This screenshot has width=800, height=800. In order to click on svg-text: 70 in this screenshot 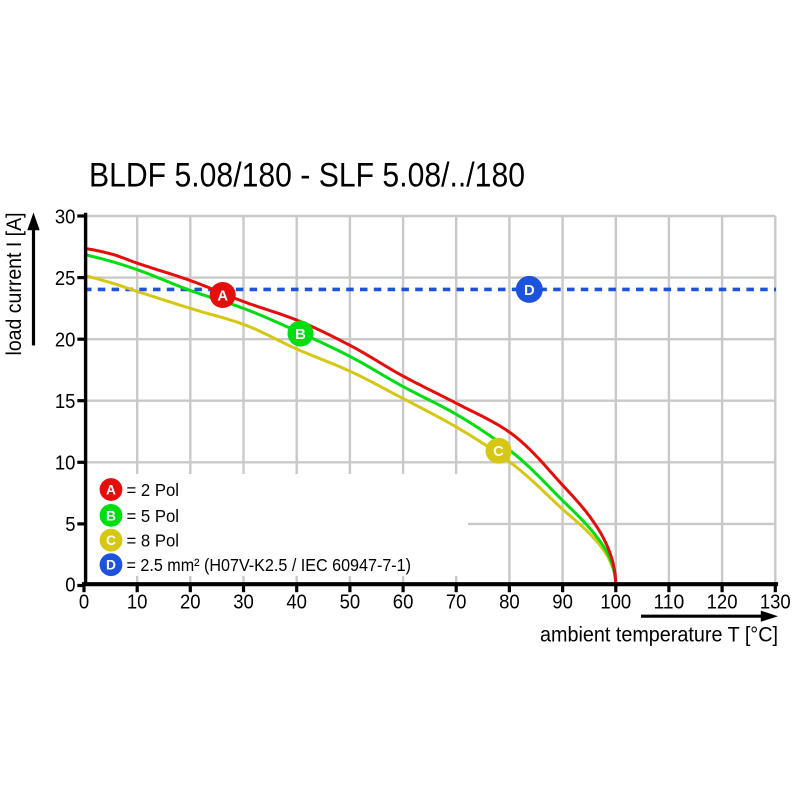, I will do `click(456, 602)`.